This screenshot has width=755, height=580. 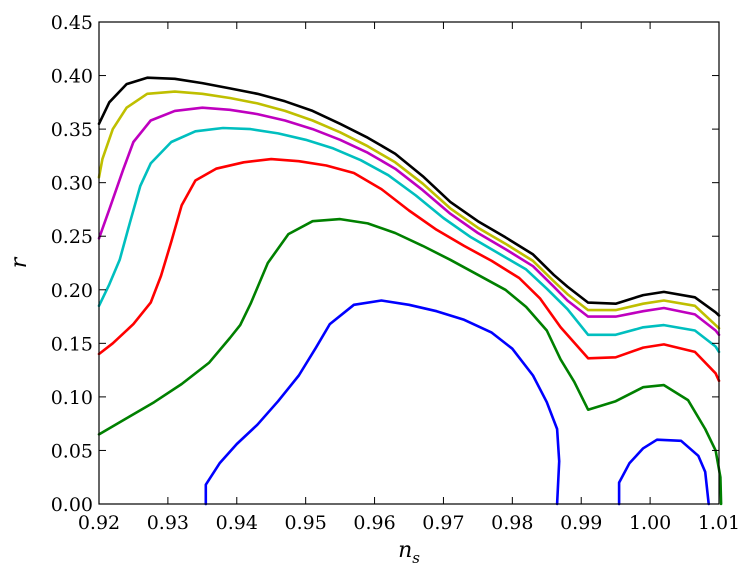 I want to click on x-axis-label-main: n, so click(x=405, y=550).